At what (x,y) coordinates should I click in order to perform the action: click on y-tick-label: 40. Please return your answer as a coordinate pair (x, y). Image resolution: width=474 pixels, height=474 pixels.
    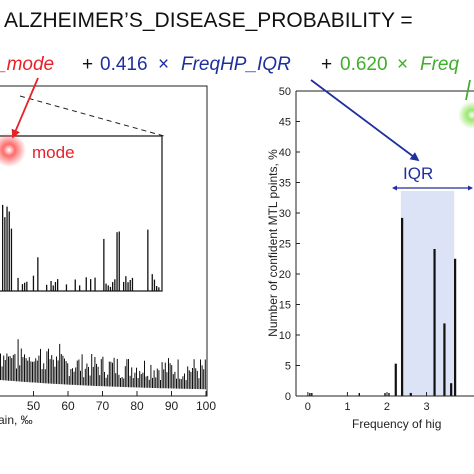
    Looking at the image, I should click on (285, 153).